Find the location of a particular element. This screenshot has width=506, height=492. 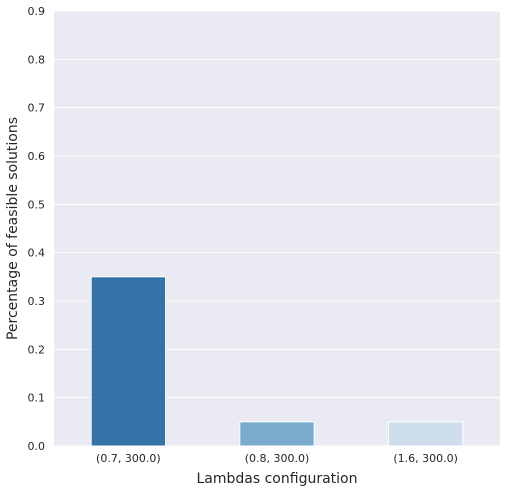

x-axis-label: Lambdas configuration is located at coordinates (277, 479).